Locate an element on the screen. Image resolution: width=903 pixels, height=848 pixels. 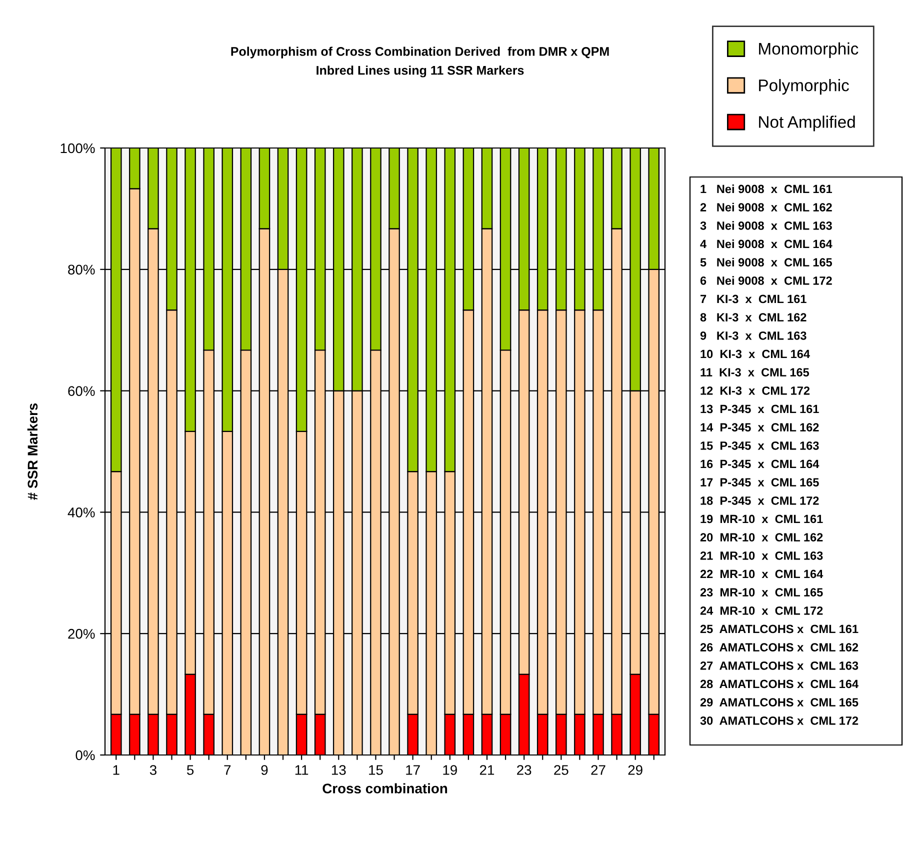
text: 1 Nei 9008 x CML 161 is located at coordinates (766, 189).